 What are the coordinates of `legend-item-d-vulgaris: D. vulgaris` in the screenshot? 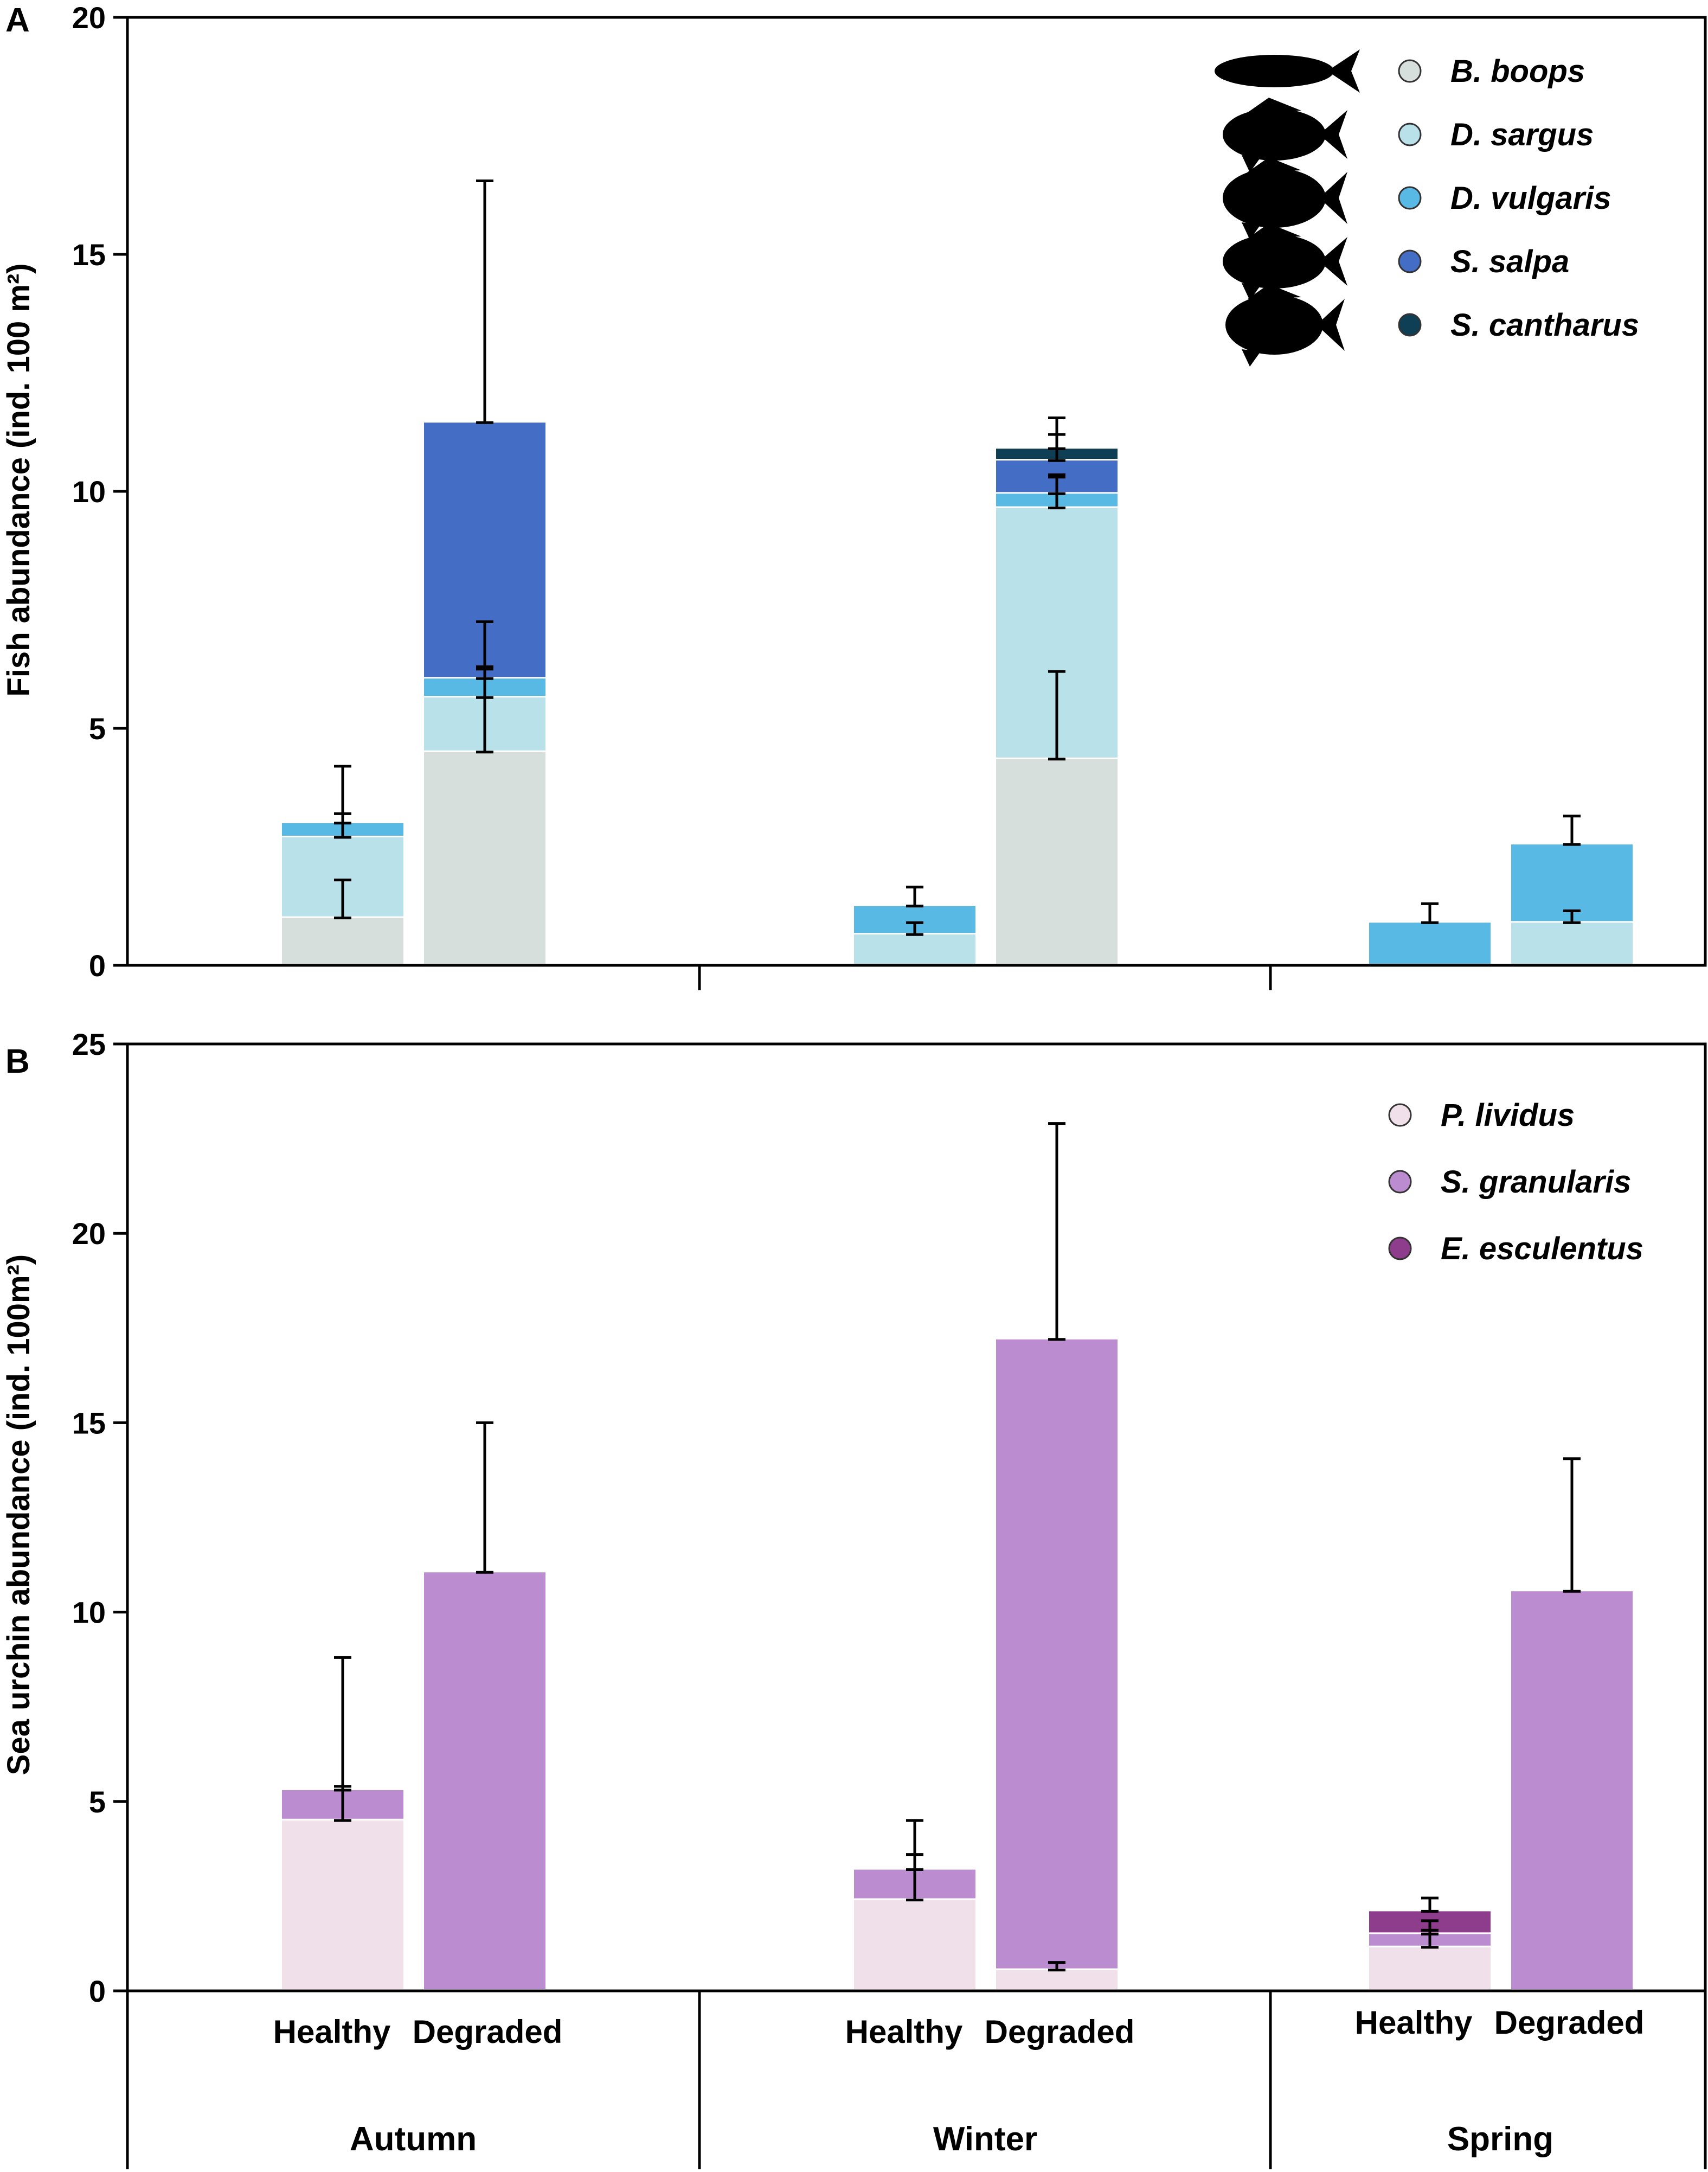 It's located at (1417, 199).